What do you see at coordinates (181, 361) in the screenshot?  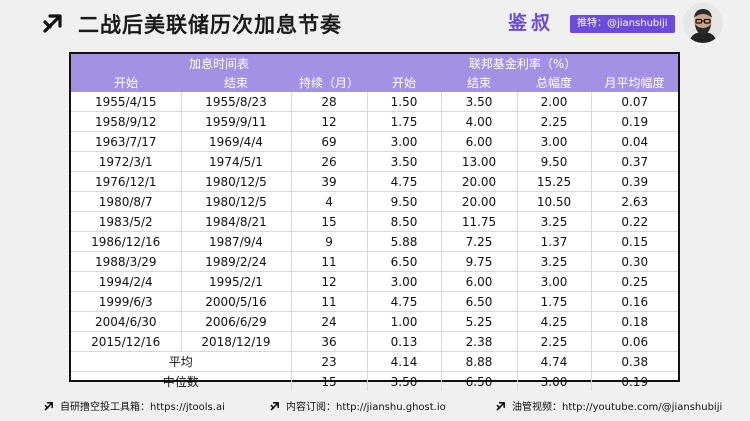 I see `summary-label: 平均` at bounding box center [181, 361].